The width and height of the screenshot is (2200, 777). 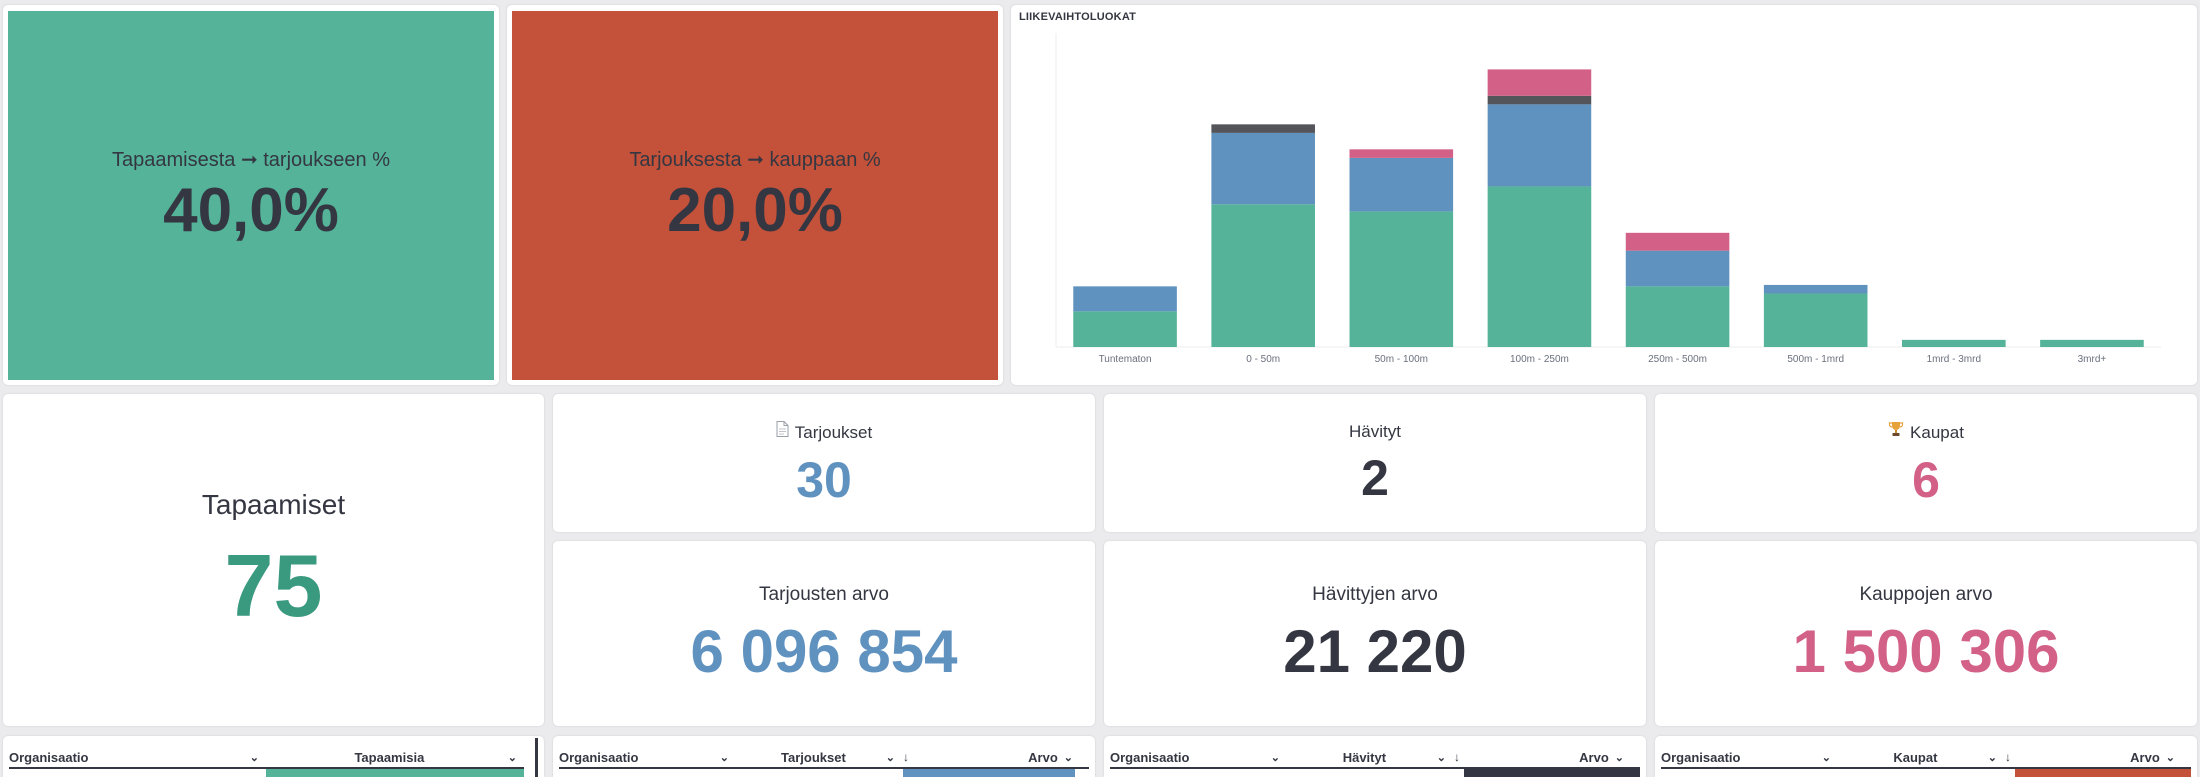 I want to click on deals-value-panel: Kauppojen arvo 1 500 306, so click(x=1926, y=633).